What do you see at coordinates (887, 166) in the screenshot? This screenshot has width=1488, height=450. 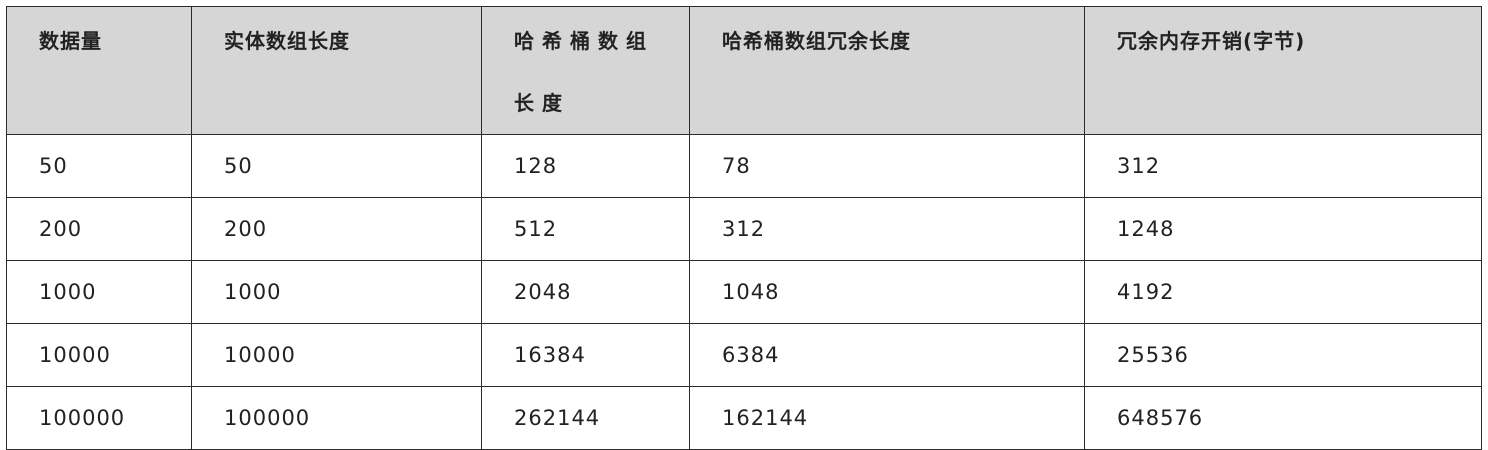 I see `cell-hash-bucket-redundant-length: 78` at bounding box center [887, 166].